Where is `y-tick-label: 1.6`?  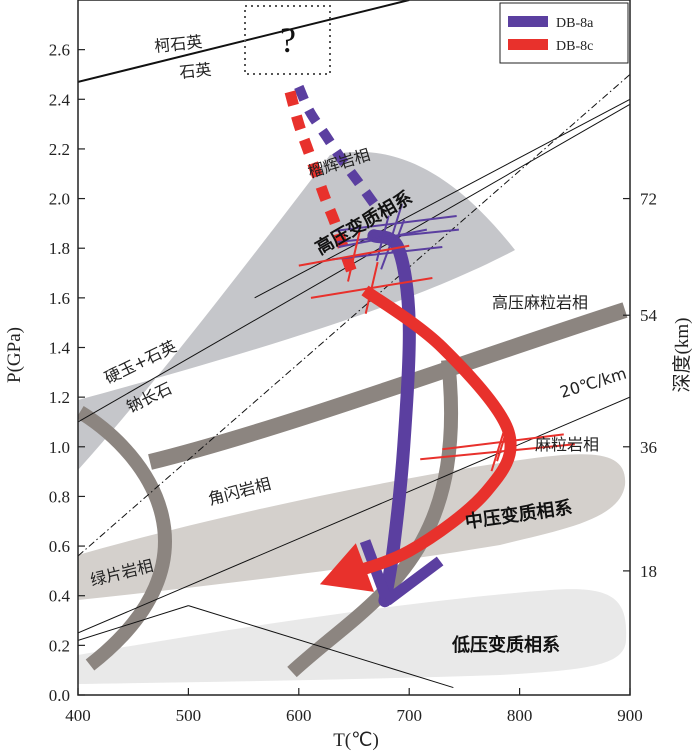 y-tick-label: 1.6 is located at coordinates (59, 298).